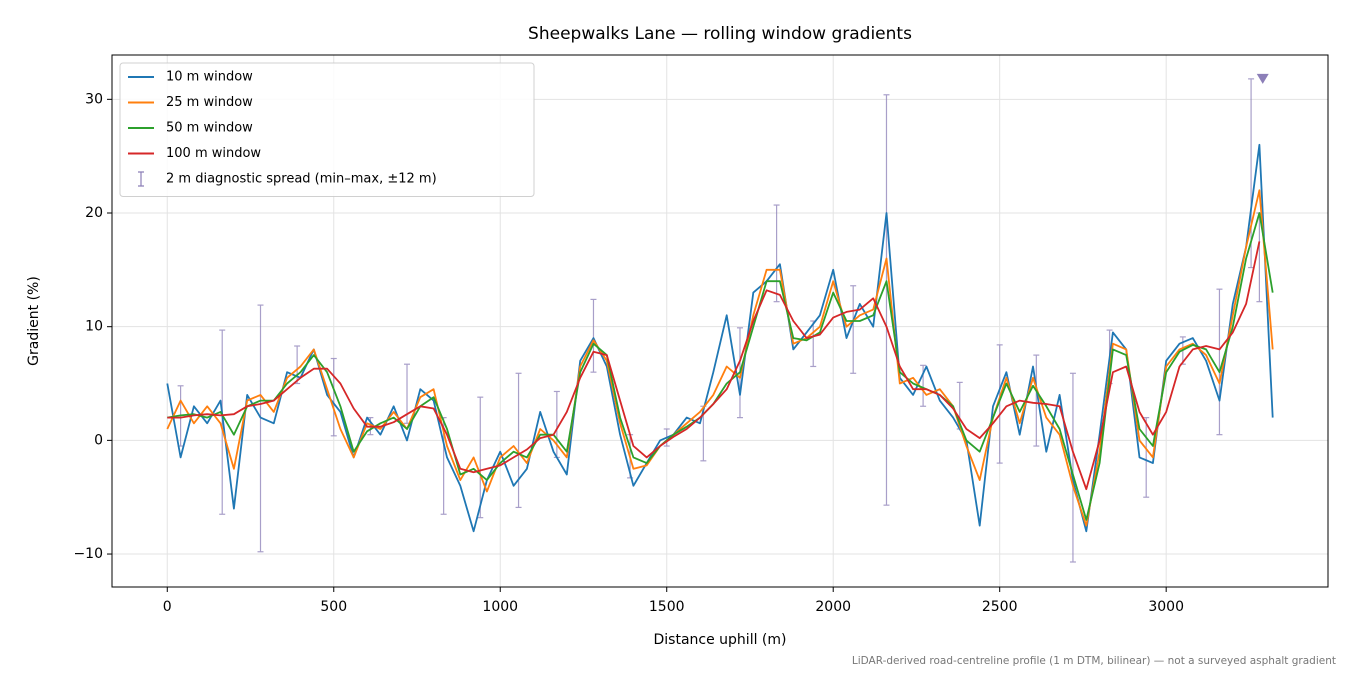  I want to click on legend-label: 100 m window, so click(213, 153).